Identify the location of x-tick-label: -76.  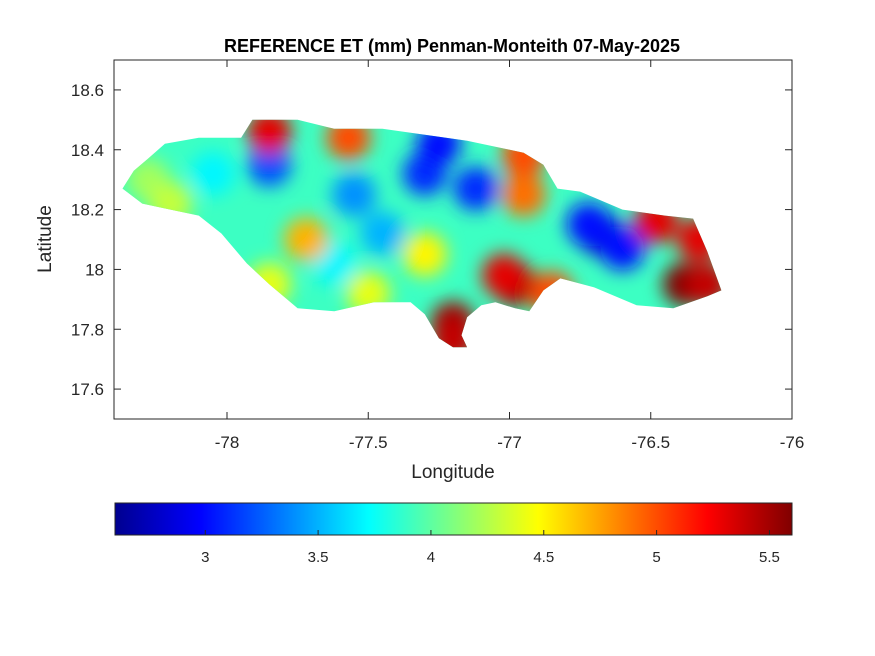
(792, 442).